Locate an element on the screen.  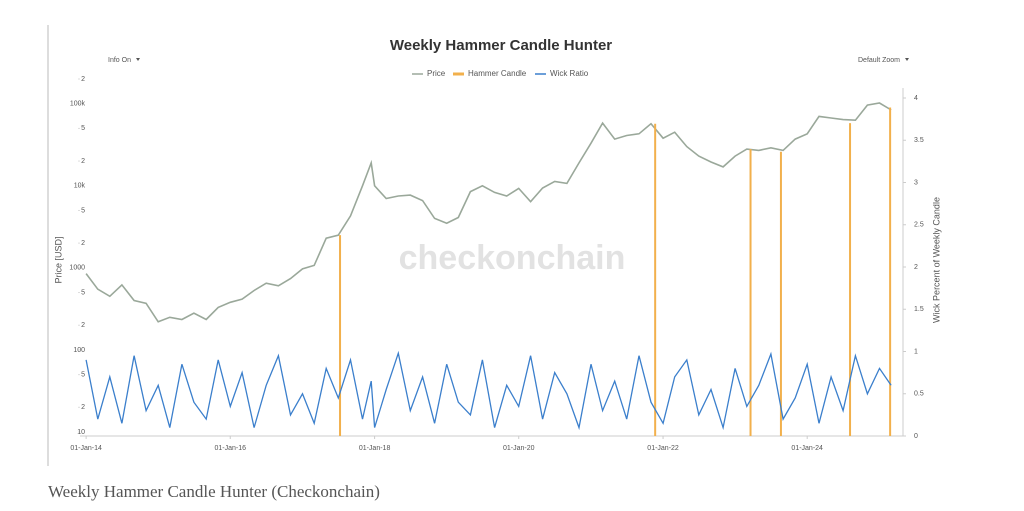
y-tick-label: 10k is located at coordinates (80, 186).